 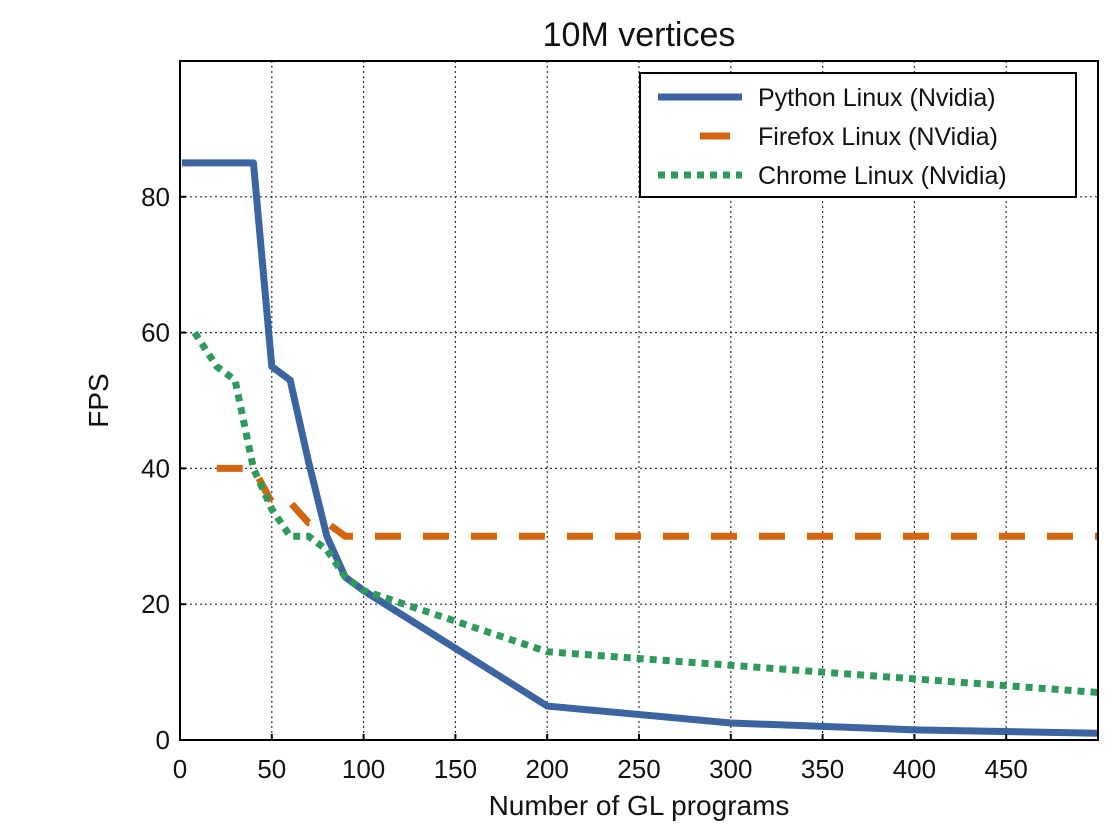 I want to click on x-tick-label: 50, so click(x=271, y=769).